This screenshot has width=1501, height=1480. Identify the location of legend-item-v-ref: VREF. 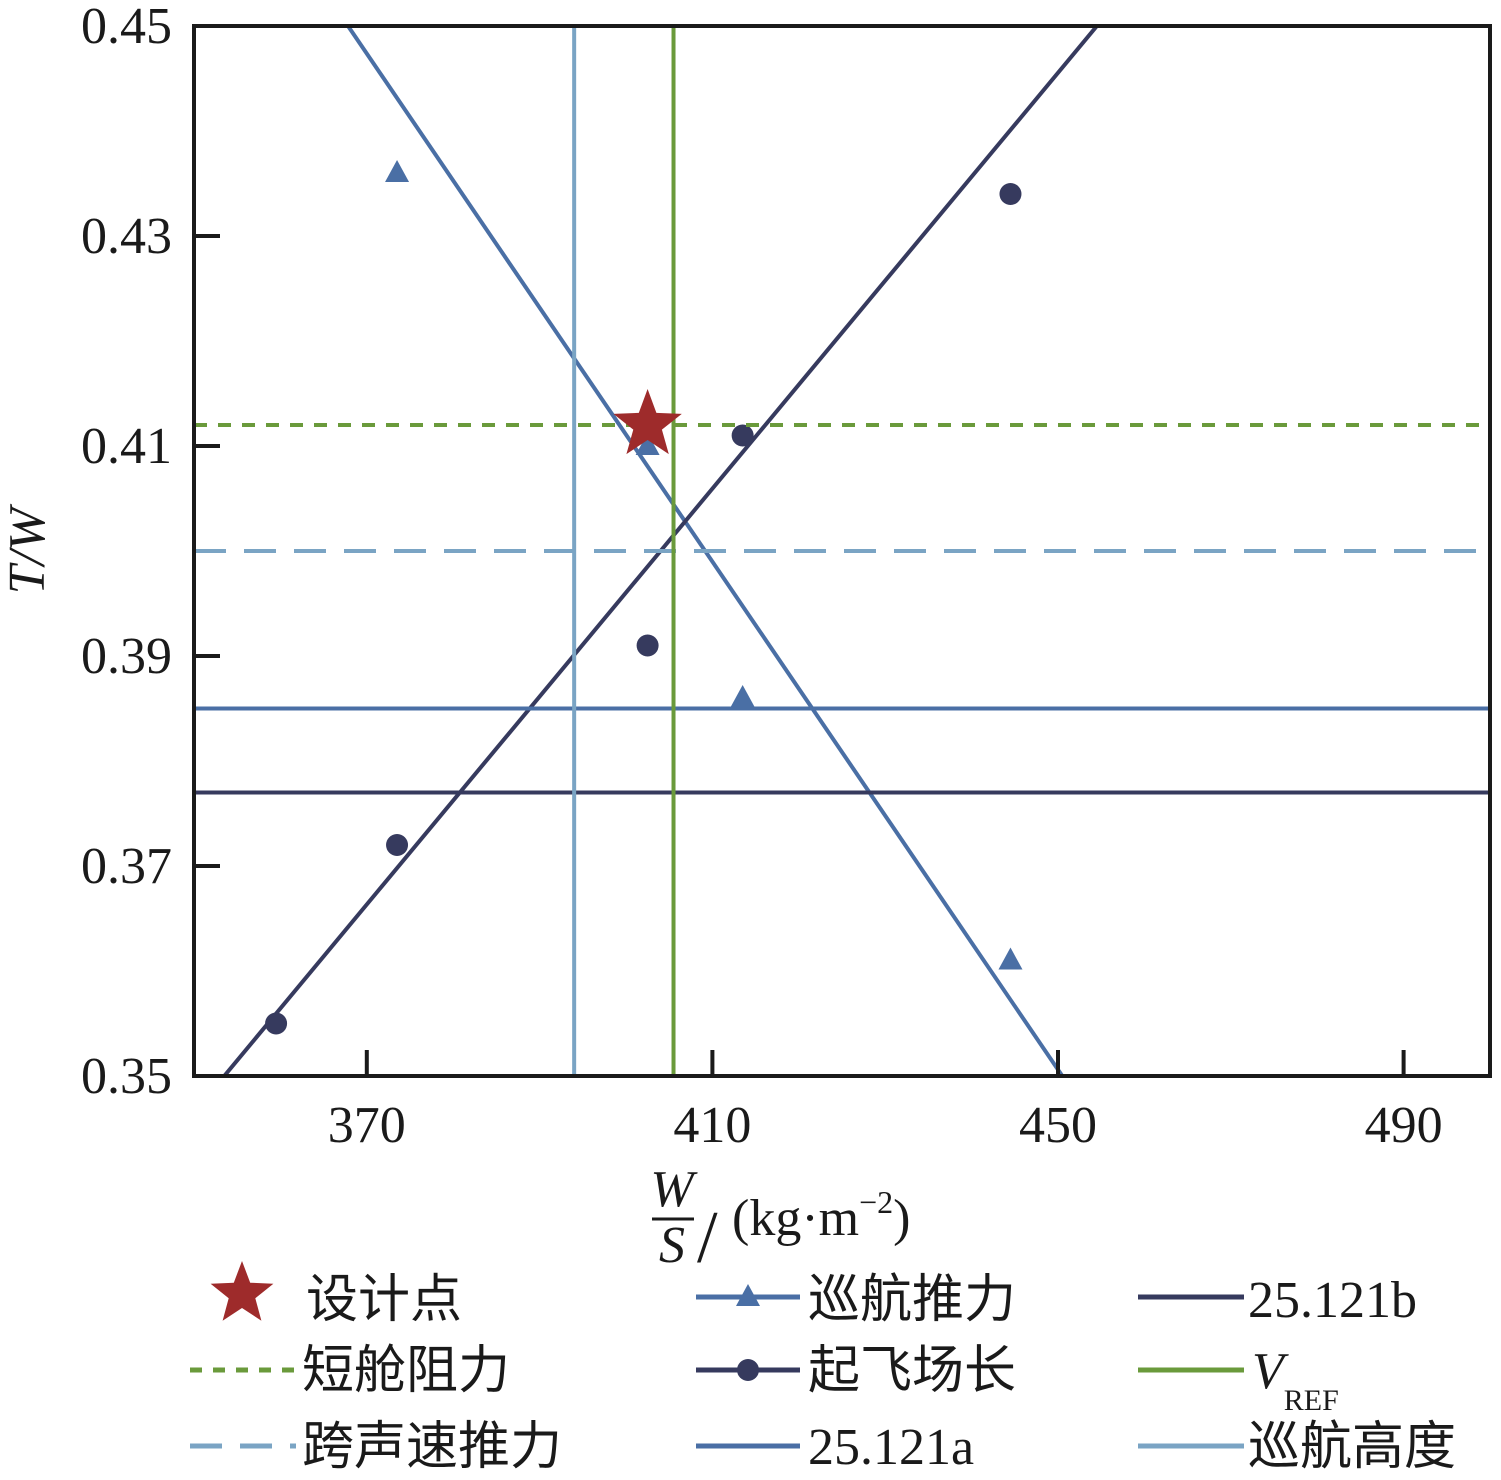
(1238, 1380).